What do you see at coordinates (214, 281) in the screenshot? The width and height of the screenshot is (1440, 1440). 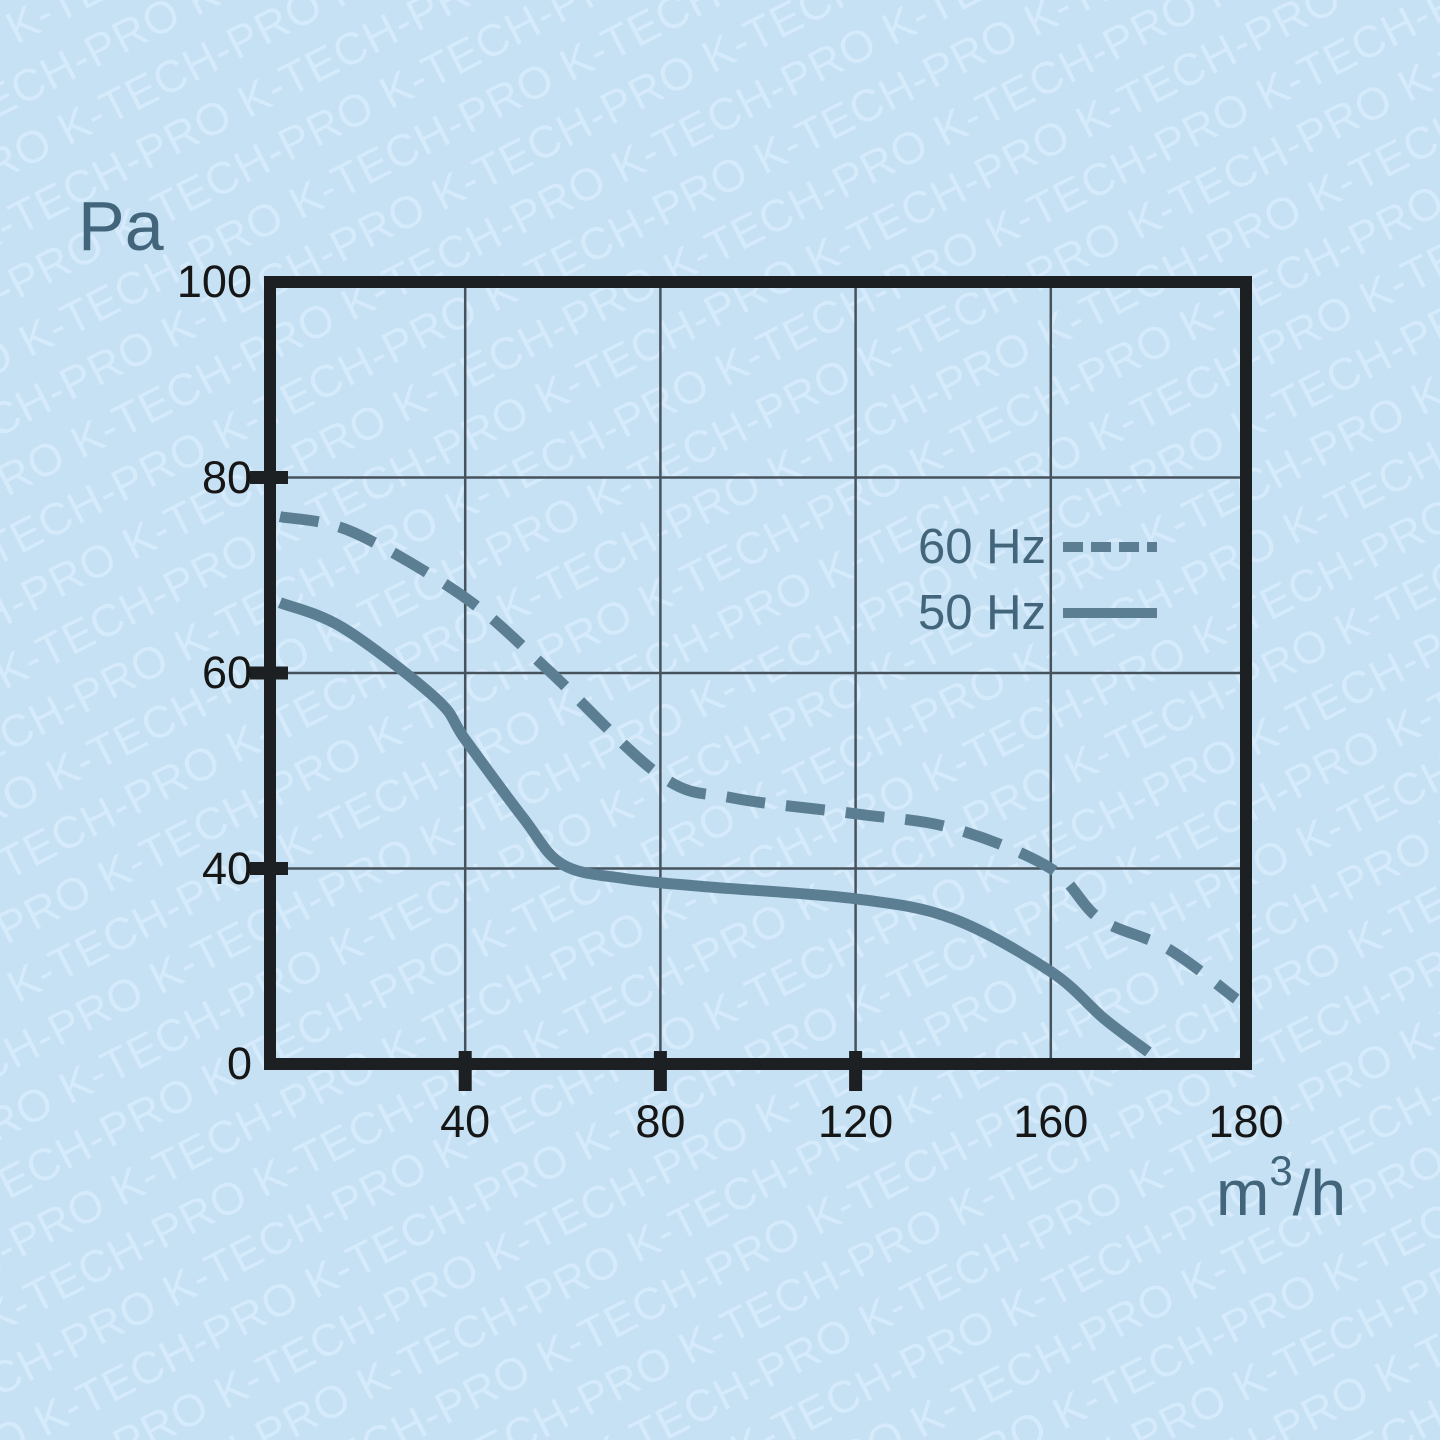 I see `y-tick-label-100: 100` at bounding box center [214, 281].